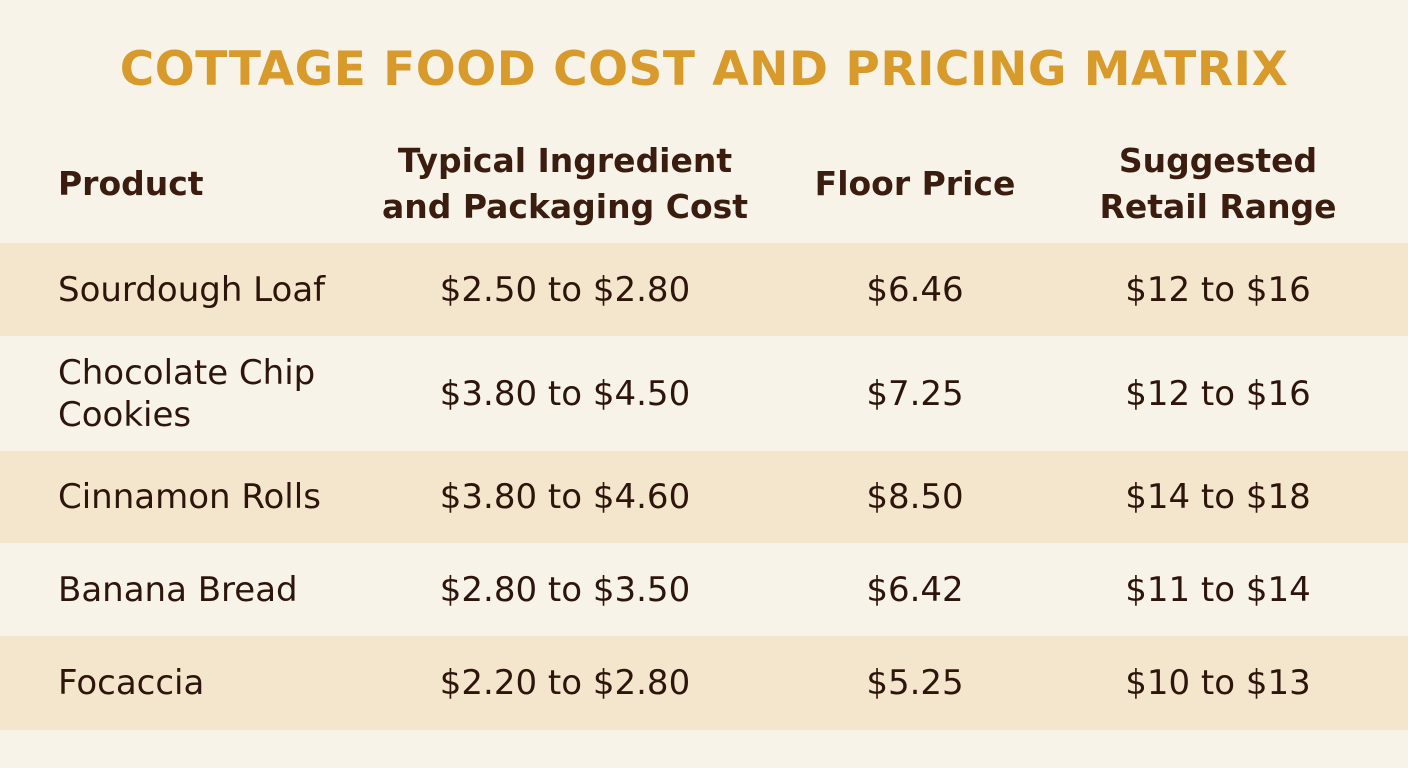 The height and width of the screenshot is (768, 1408). I want to click on cell-cost: $3.80 to $4.60, so click(565, 497).